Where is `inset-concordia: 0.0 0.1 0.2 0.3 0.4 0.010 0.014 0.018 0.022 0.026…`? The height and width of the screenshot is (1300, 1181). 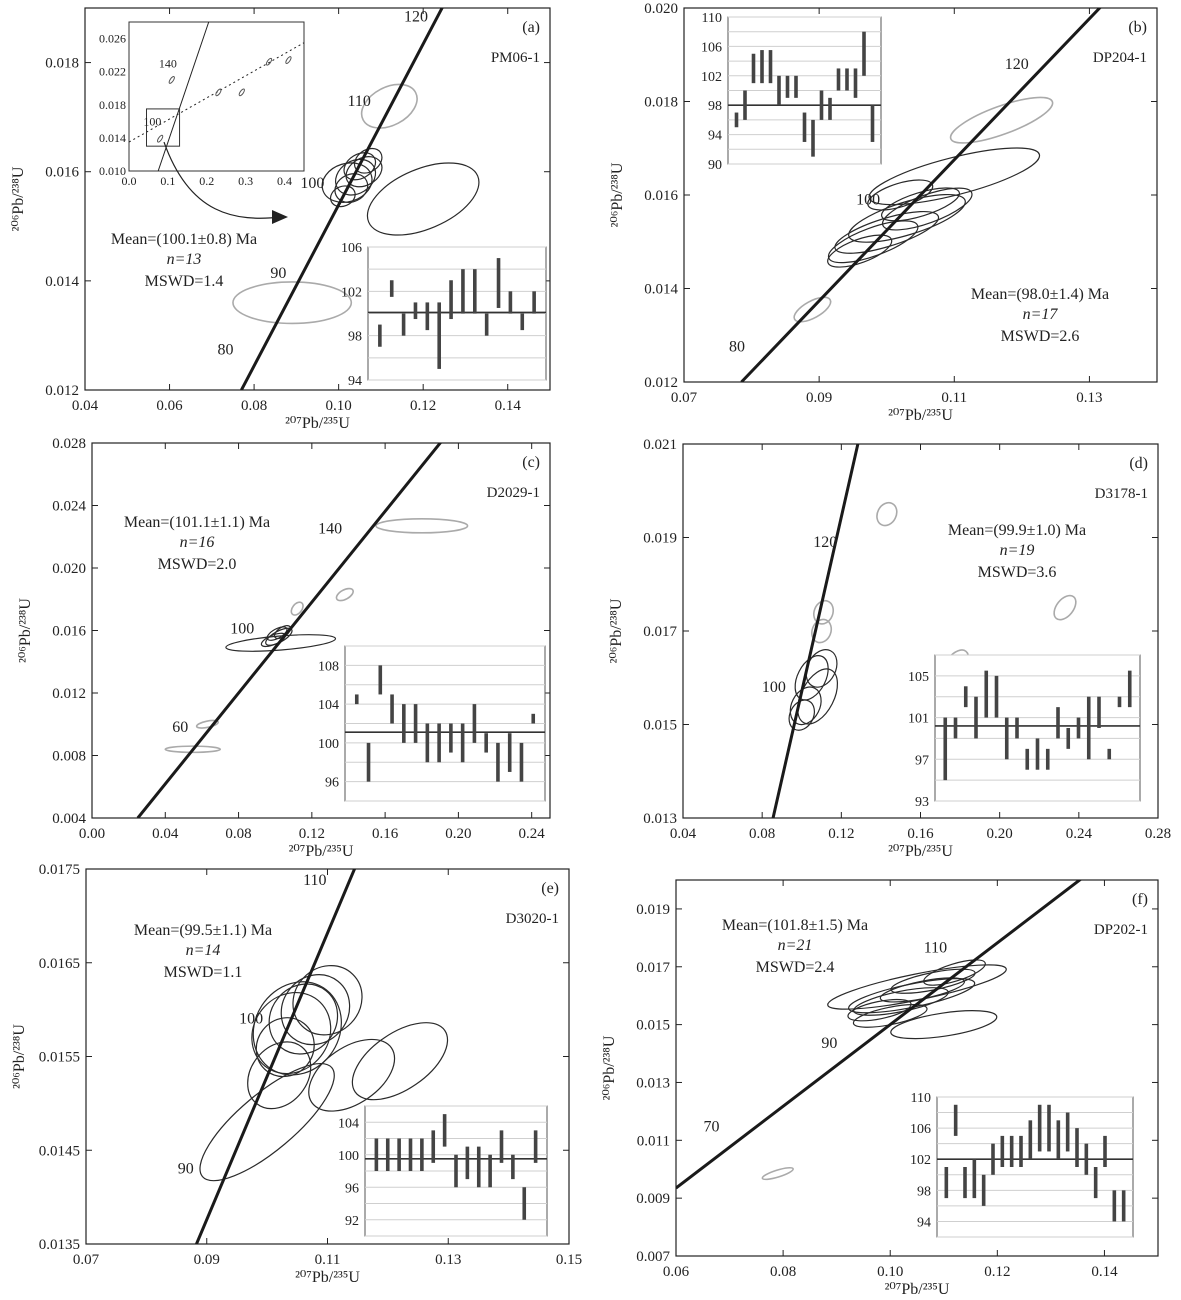
inset-concordia: 0.0 0.1 0.2 0.3 0.4 0.010 0.014 0.018 0.022 0.026… is located at coordinates (202, 122).